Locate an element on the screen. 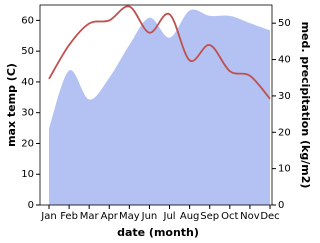 This screenshot has height=243, width=320. y-tick-label: 20 is located at coordinates (27, 143).